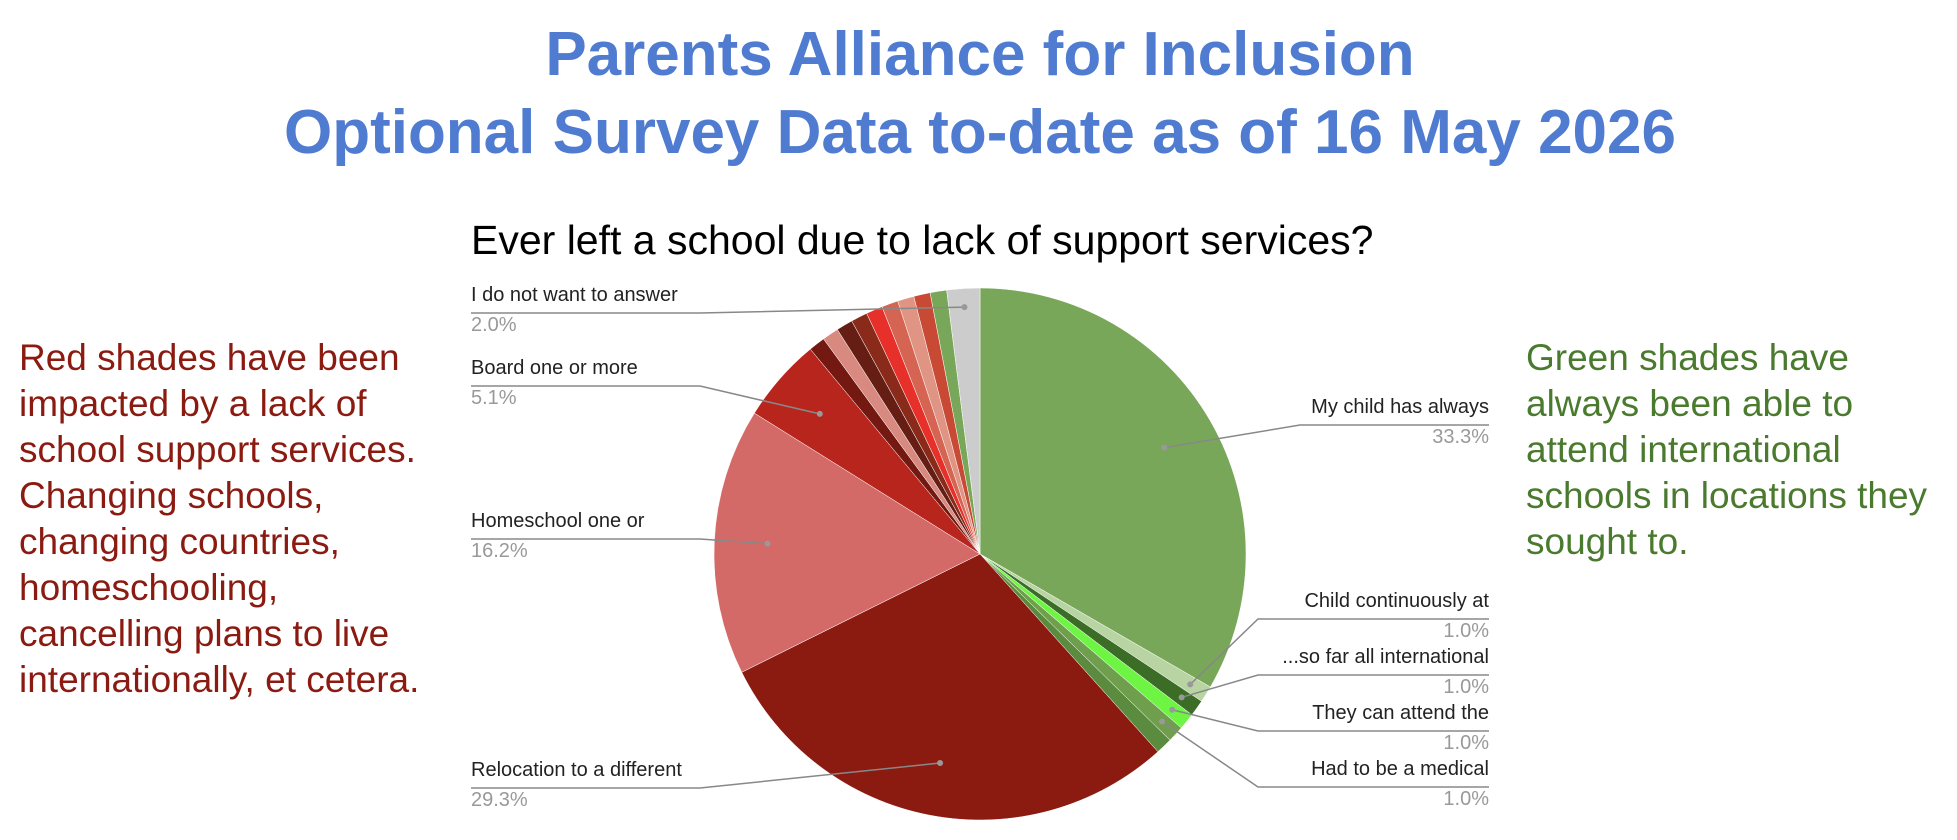  I want to click on note-line: always been able to, so click(1689, 403).